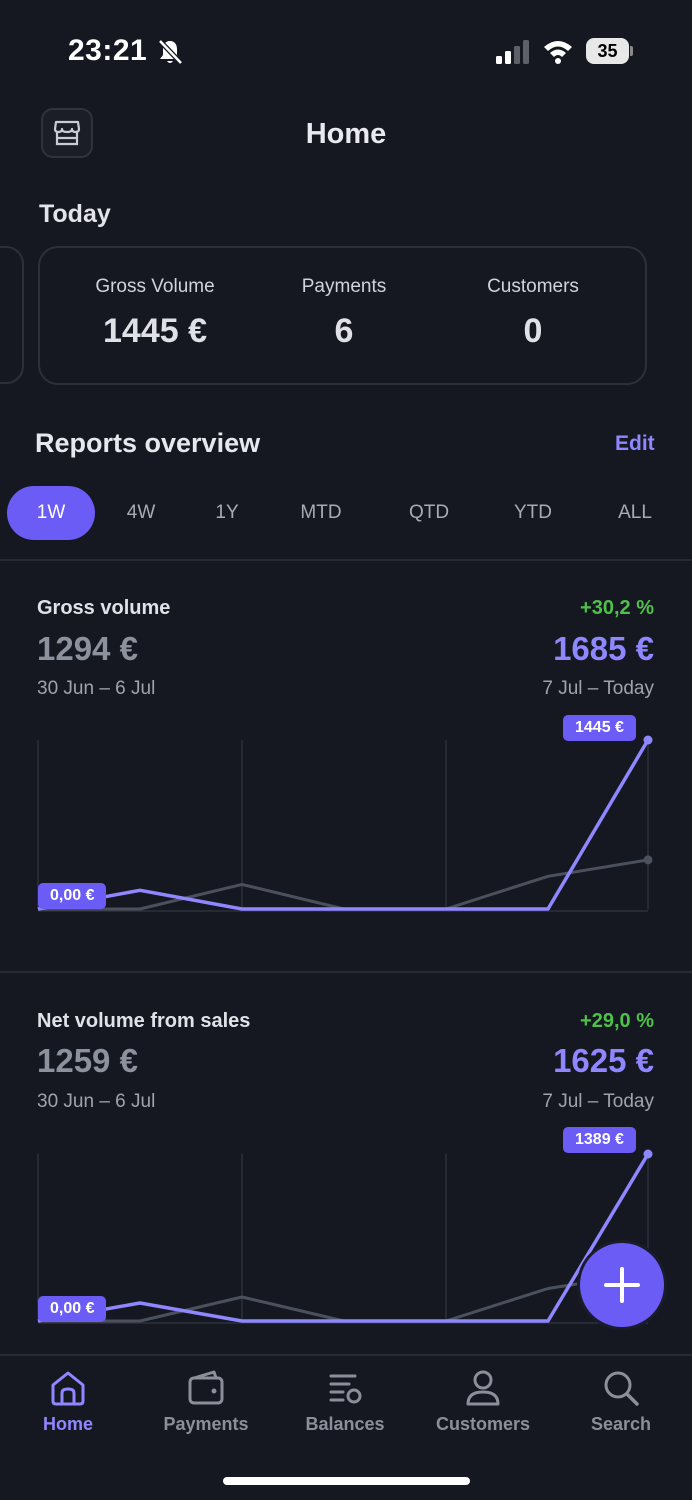  What do you see at coordinates (621, 1424) in the screenshot?
I see `tab-label: Search` at bounding box center [621, 1424].